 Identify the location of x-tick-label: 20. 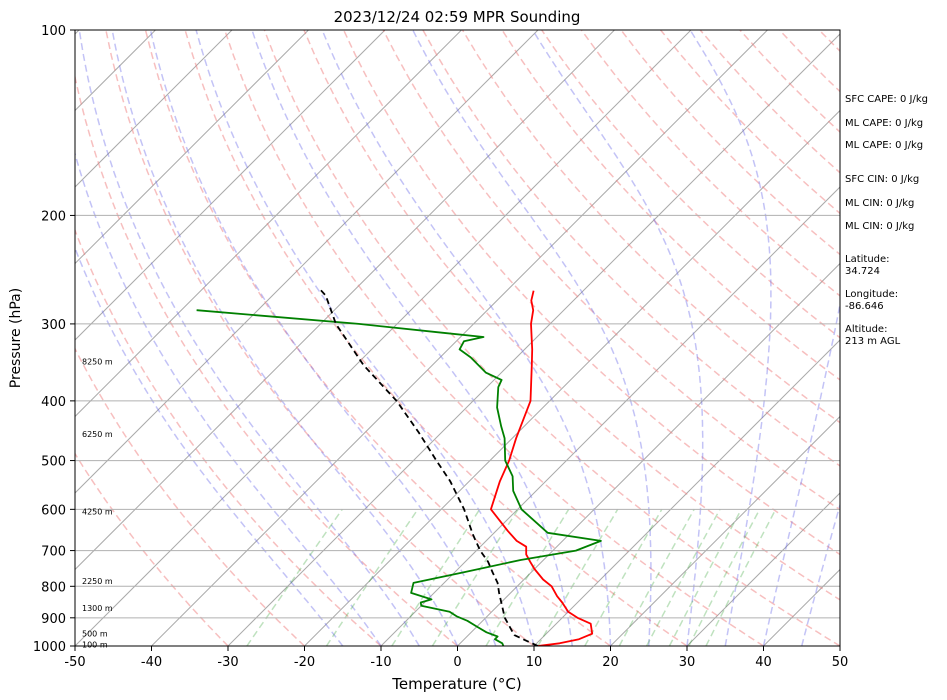
(610, 662).